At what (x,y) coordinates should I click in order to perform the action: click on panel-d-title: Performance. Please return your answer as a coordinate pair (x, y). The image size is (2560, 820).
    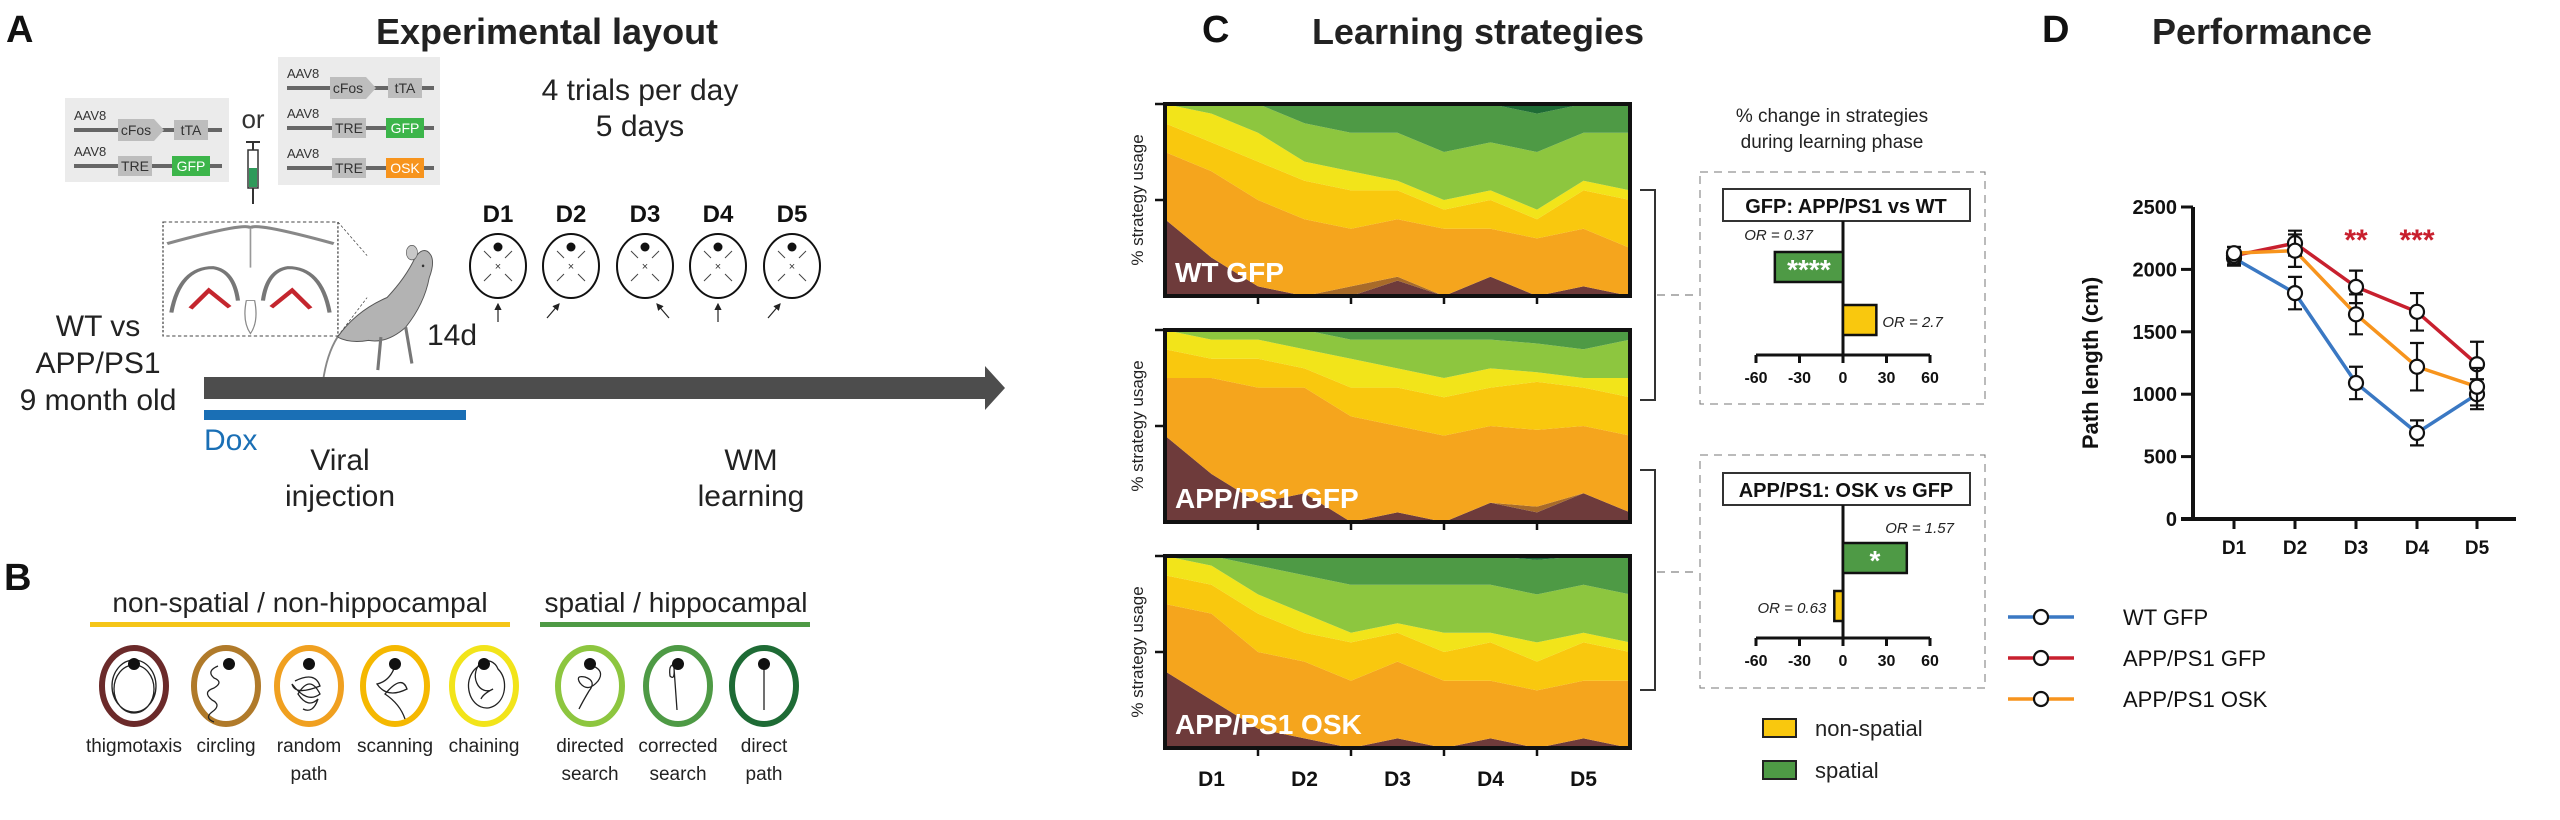
    Looking at the image, I should click on (2262, 31).